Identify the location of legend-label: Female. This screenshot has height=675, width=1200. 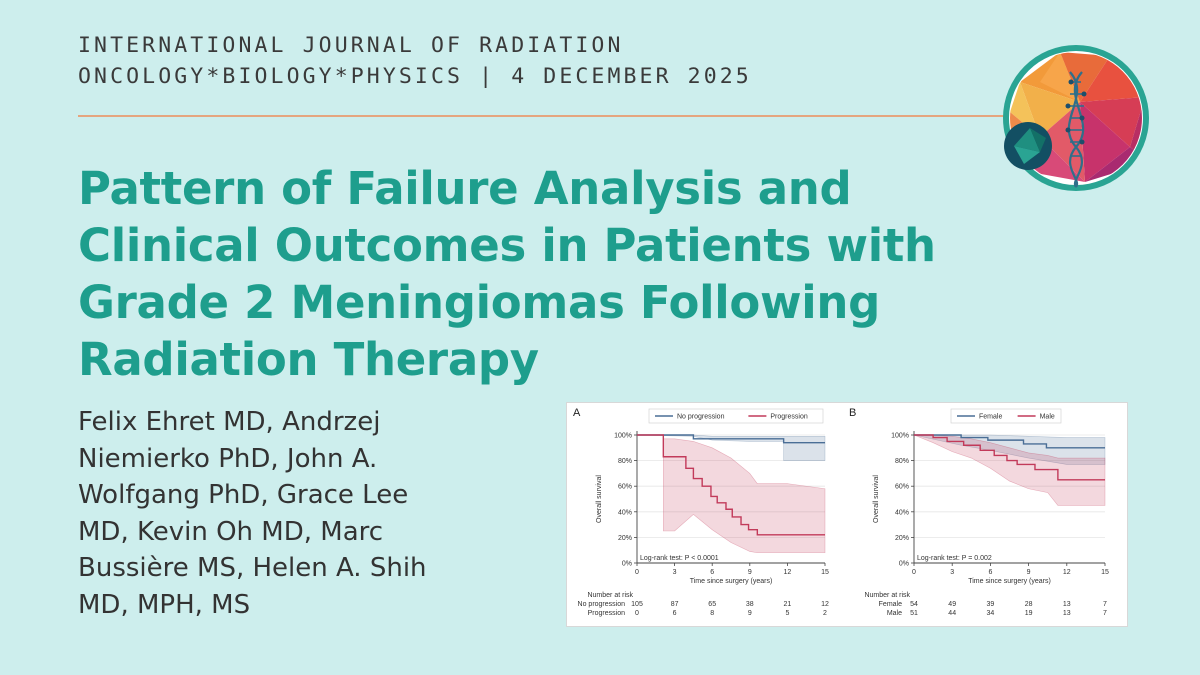
(990, 417).